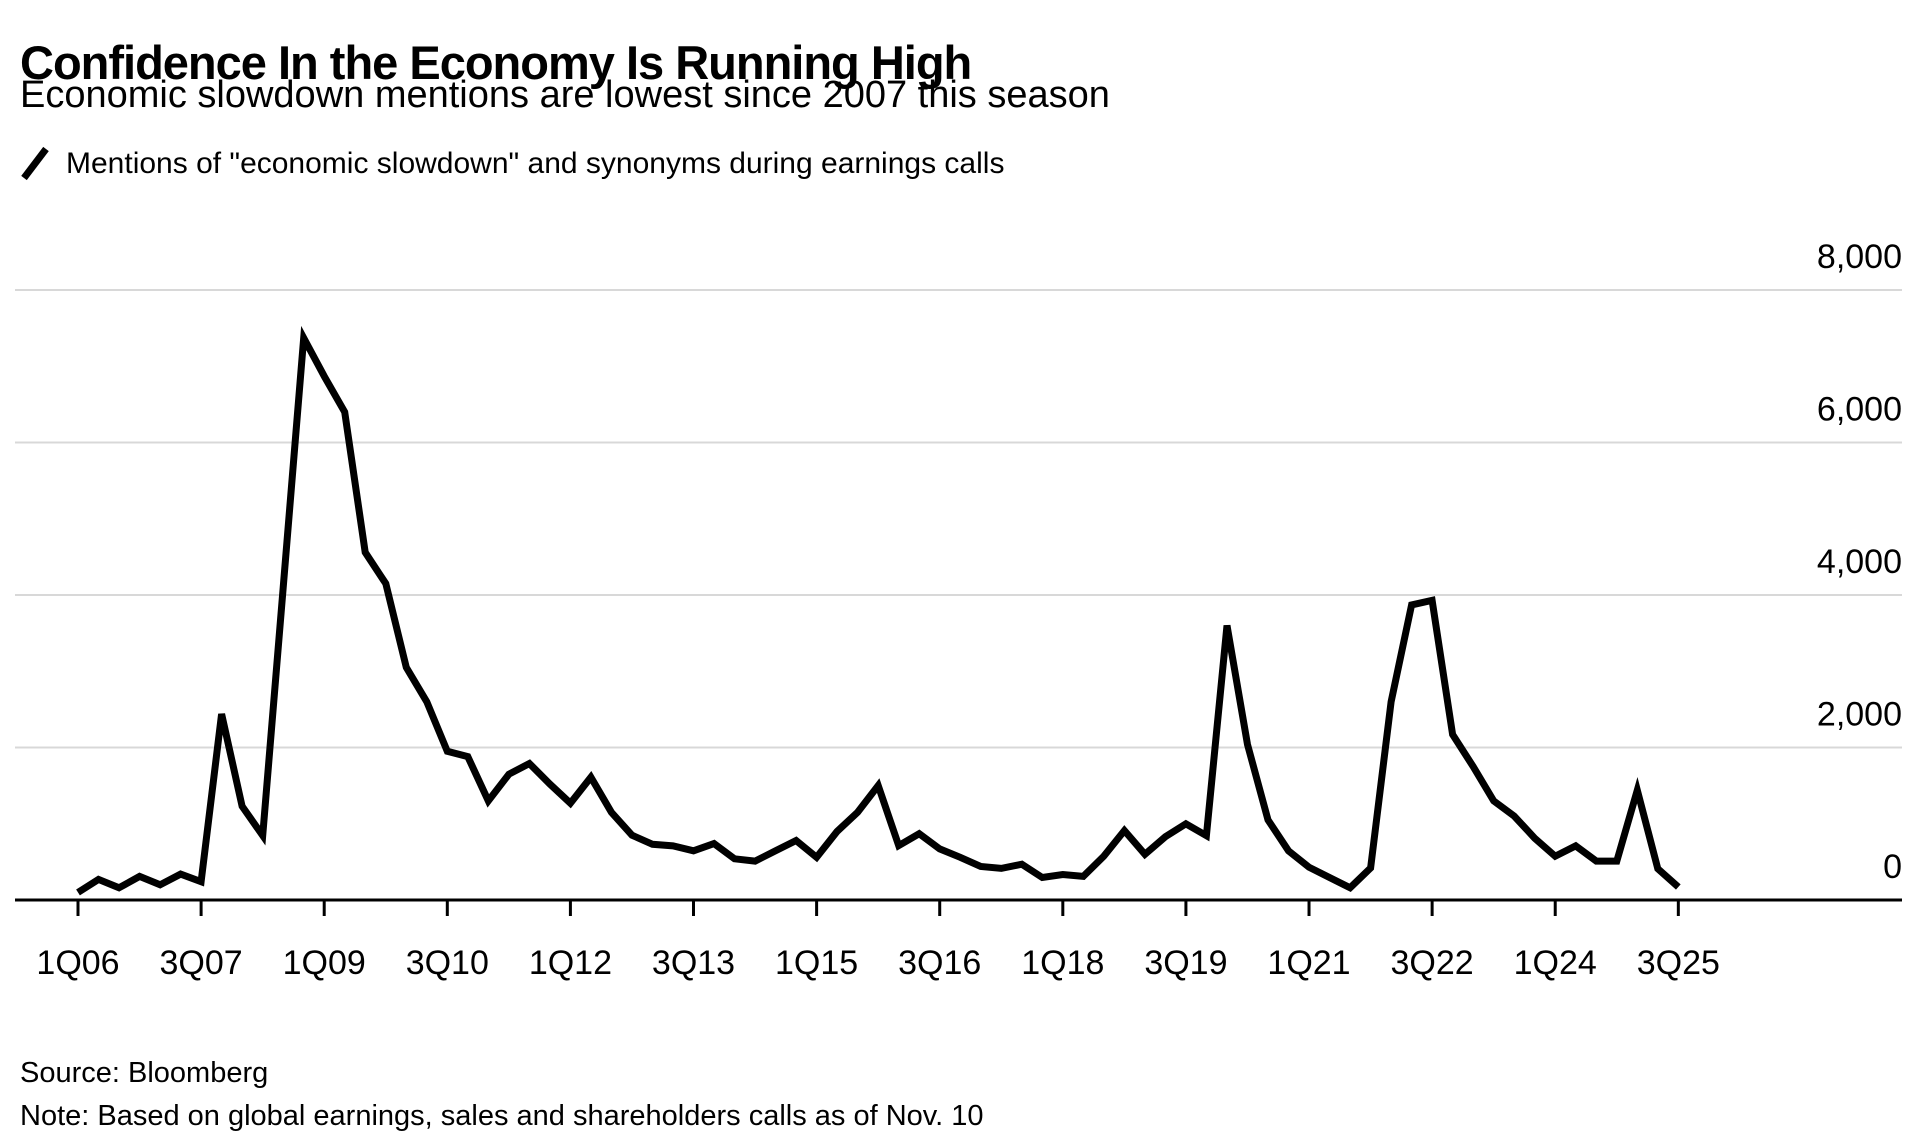  What do you see at coordinates (816, 963) in the screenshot?
I see `x-axis-label: 1Q15` at bounding box center [816, 963].